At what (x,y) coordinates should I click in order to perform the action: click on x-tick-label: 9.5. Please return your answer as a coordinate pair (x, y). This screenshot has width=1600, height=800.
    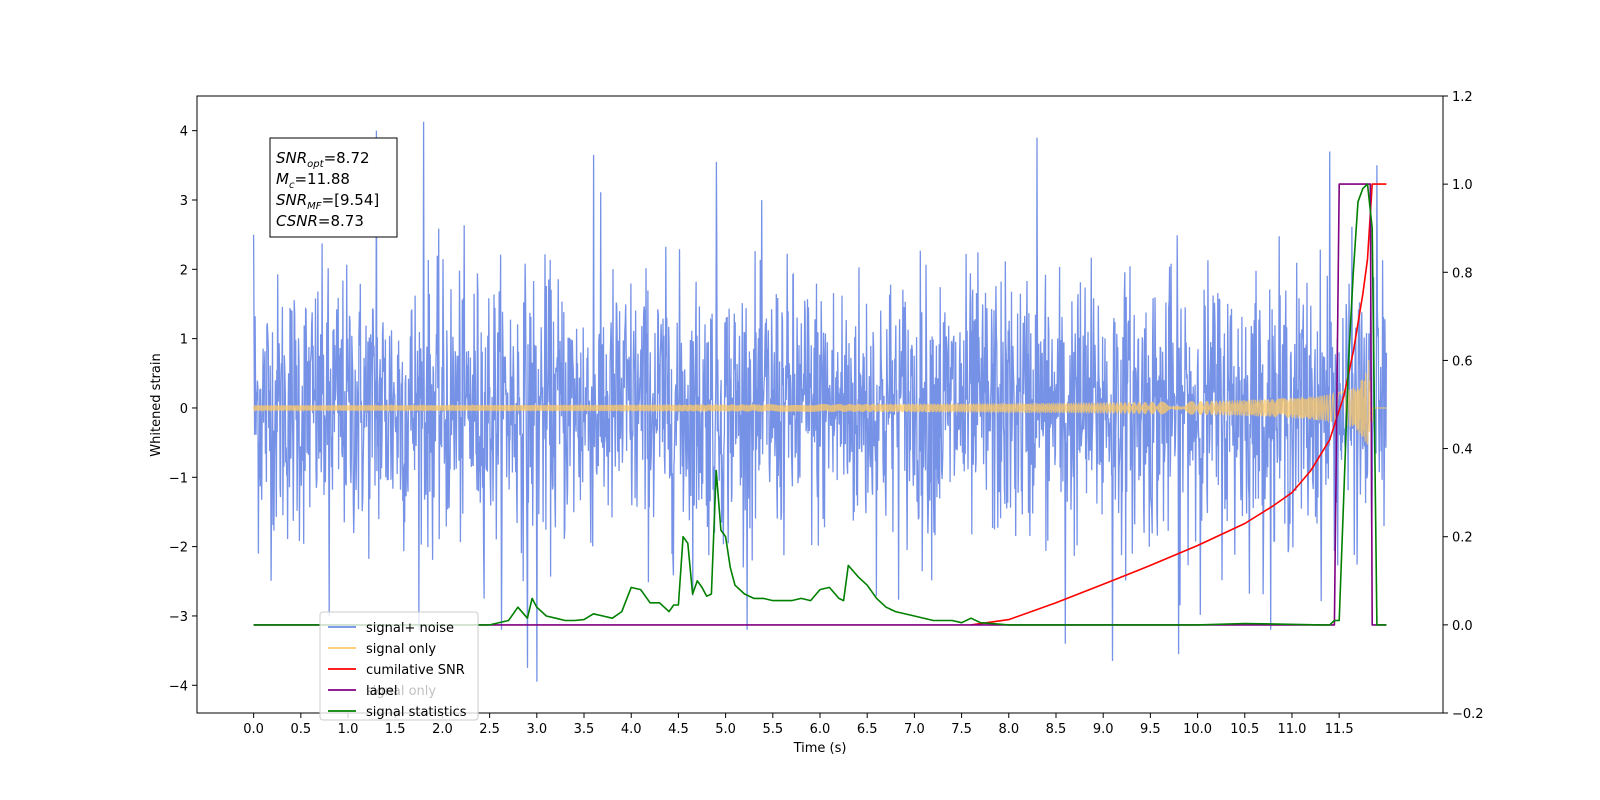
    Looking at the image, I should click on (1150, 729).